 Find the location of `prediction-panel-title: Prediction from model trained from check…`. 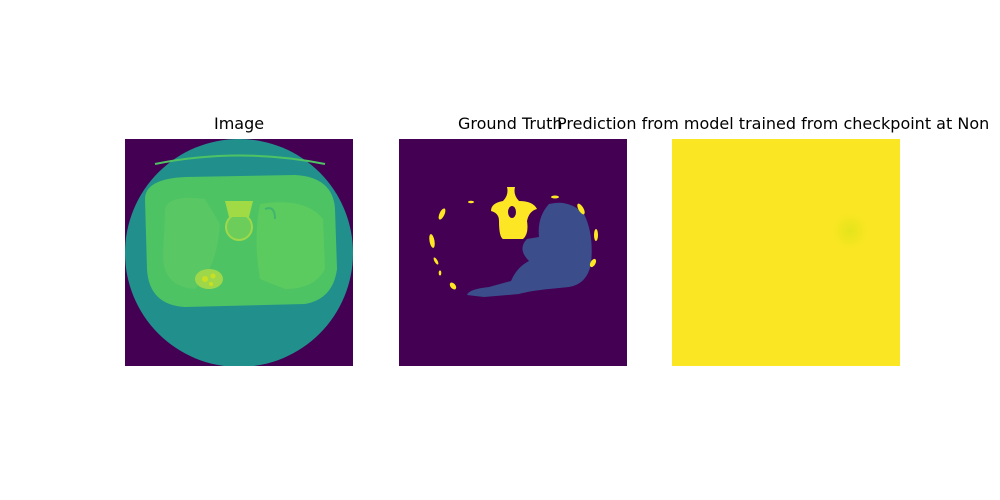

prediction-panel-title: Prediction from model trained from check… is located at coordinates (773, 123).